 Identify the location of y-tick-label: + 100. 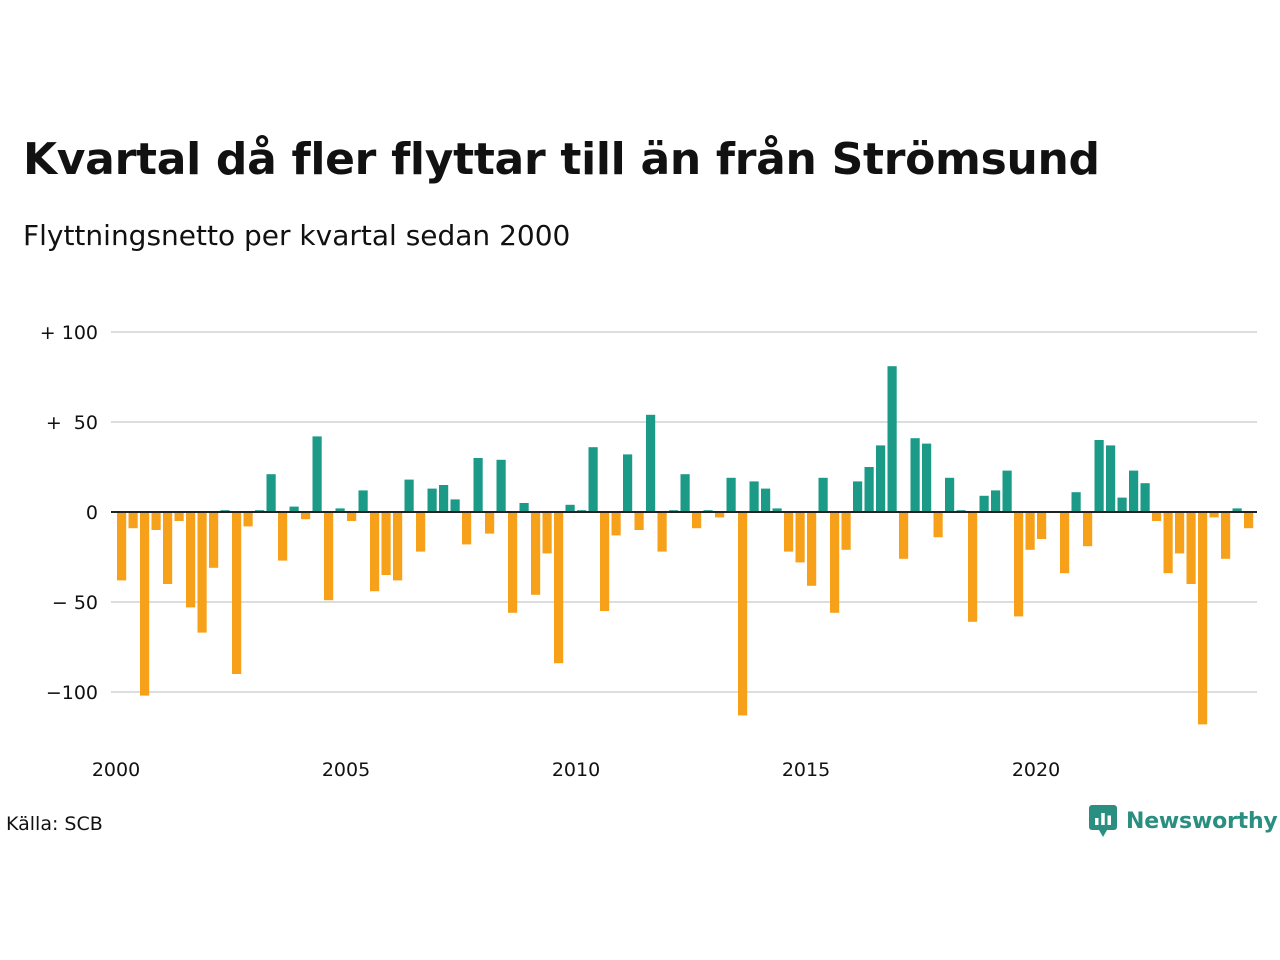
(69, 333).